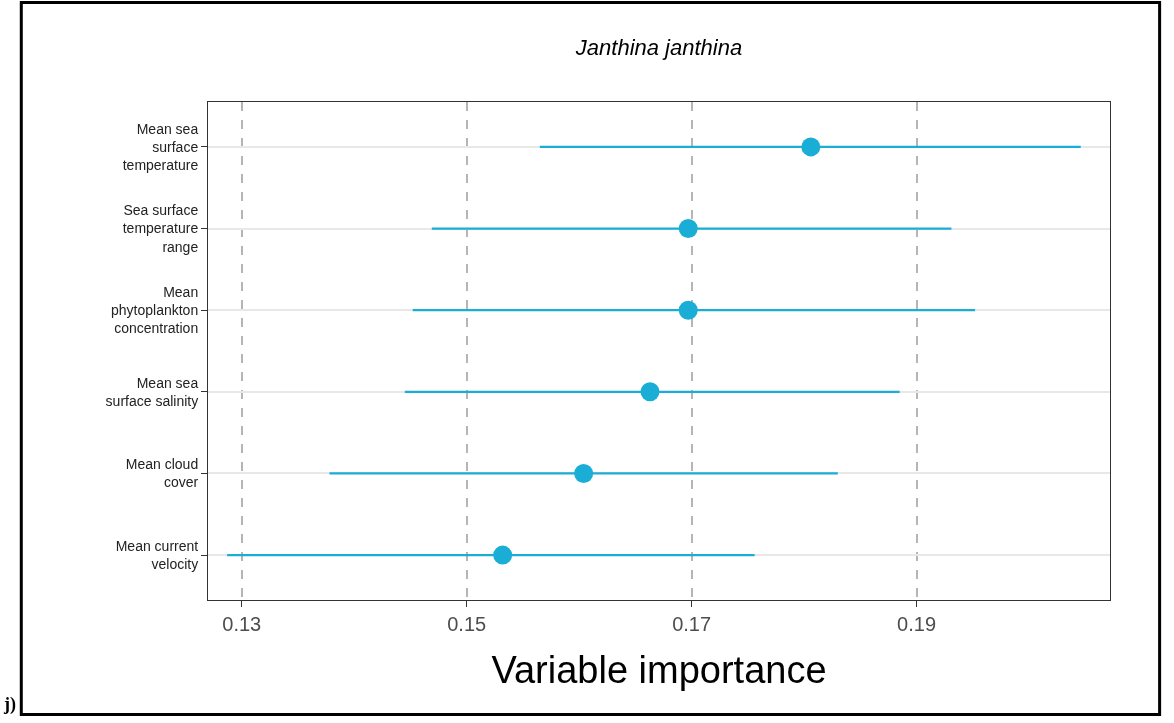 The height and width of the screenshot is (723, 1174). What do you see at coordinates (917, 624) in the screenshot?
I see `x-tick-label: 0.19` at bounding box center [917, 624].